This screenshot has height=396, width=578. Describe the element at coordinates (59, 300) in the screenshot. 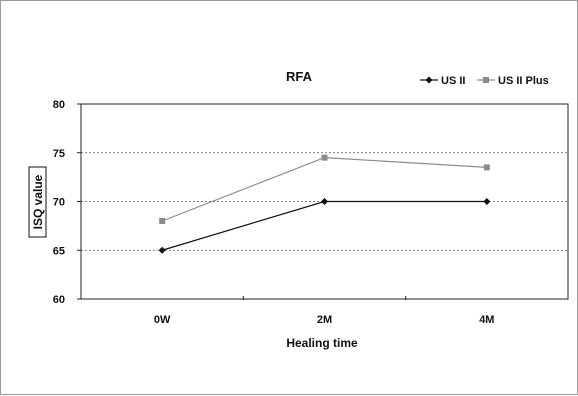

I see `y-tick-label: 60` at that location.